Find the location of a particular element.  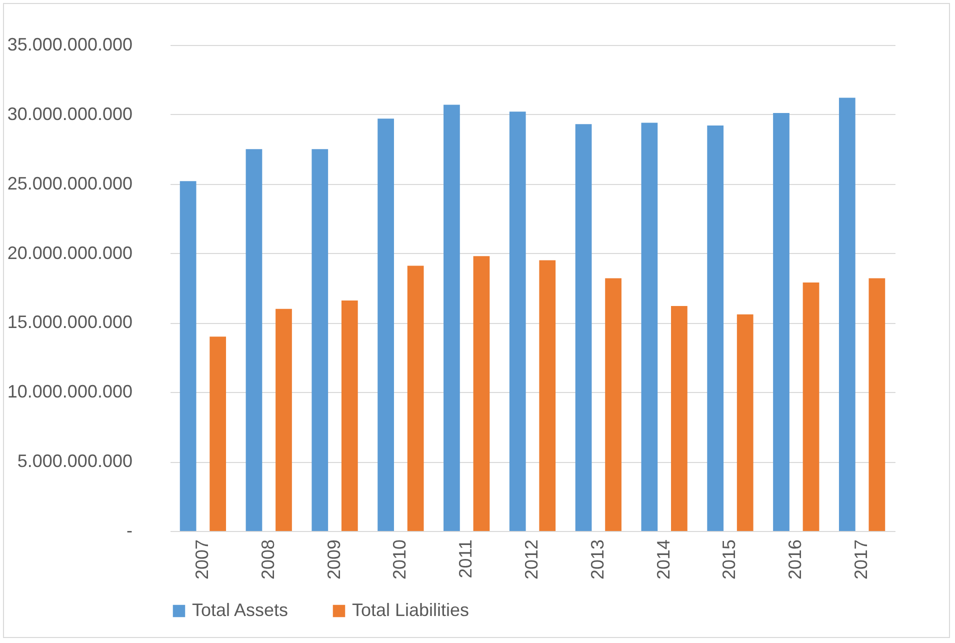

y-tick-label: 30.000.000.000 is located at coordinates (69, 114).